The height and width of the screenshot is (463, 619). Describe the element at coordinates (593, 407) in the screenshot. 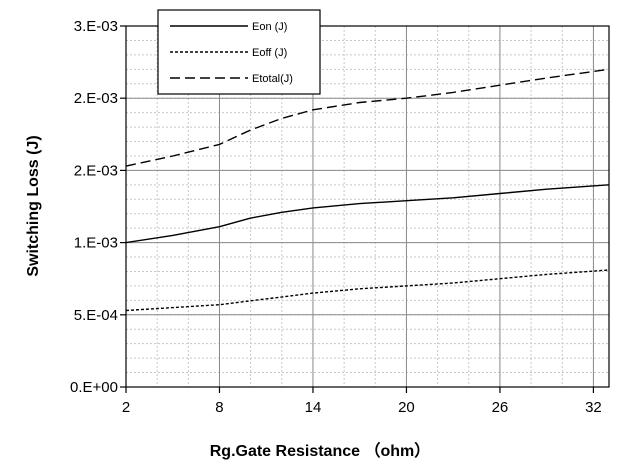

I see `x-tick-label: 32` at that location.